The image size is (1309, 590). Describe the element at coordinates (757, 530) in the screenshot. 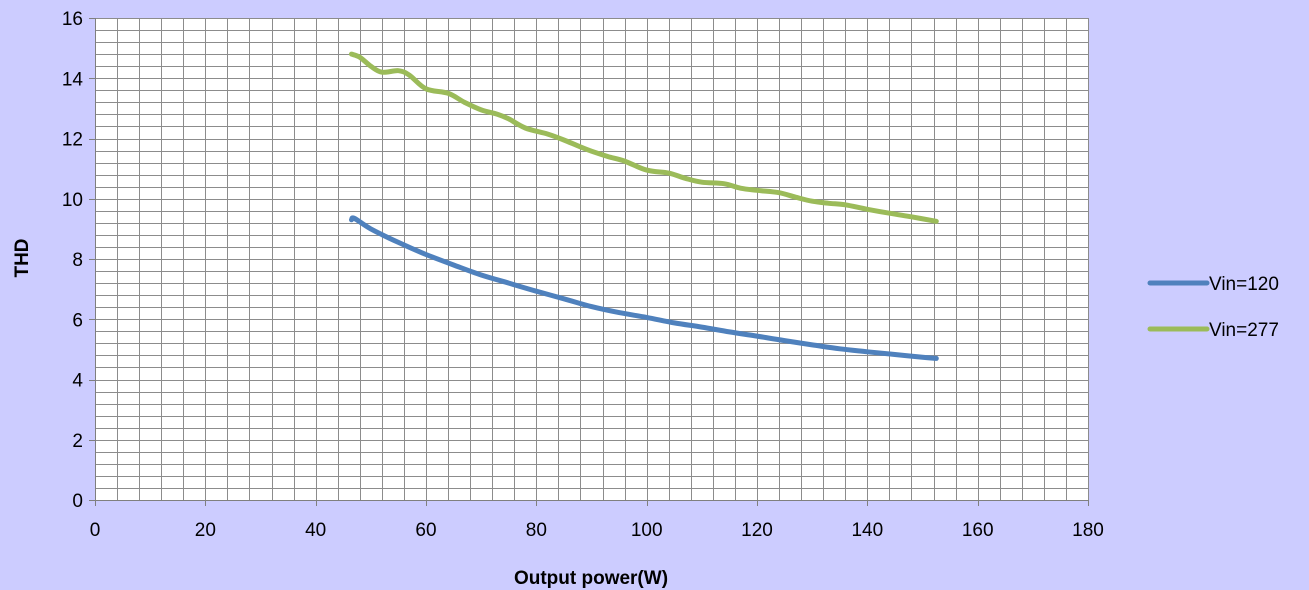

I see `x-tick-label: 120` at that location.